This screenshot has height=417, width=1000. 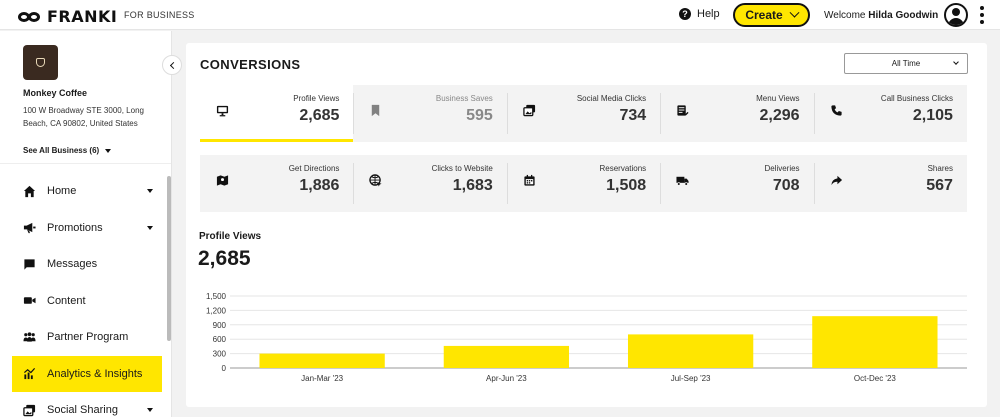 I want to click on sidebar-item-content: Content, so click(x=87, y=301).